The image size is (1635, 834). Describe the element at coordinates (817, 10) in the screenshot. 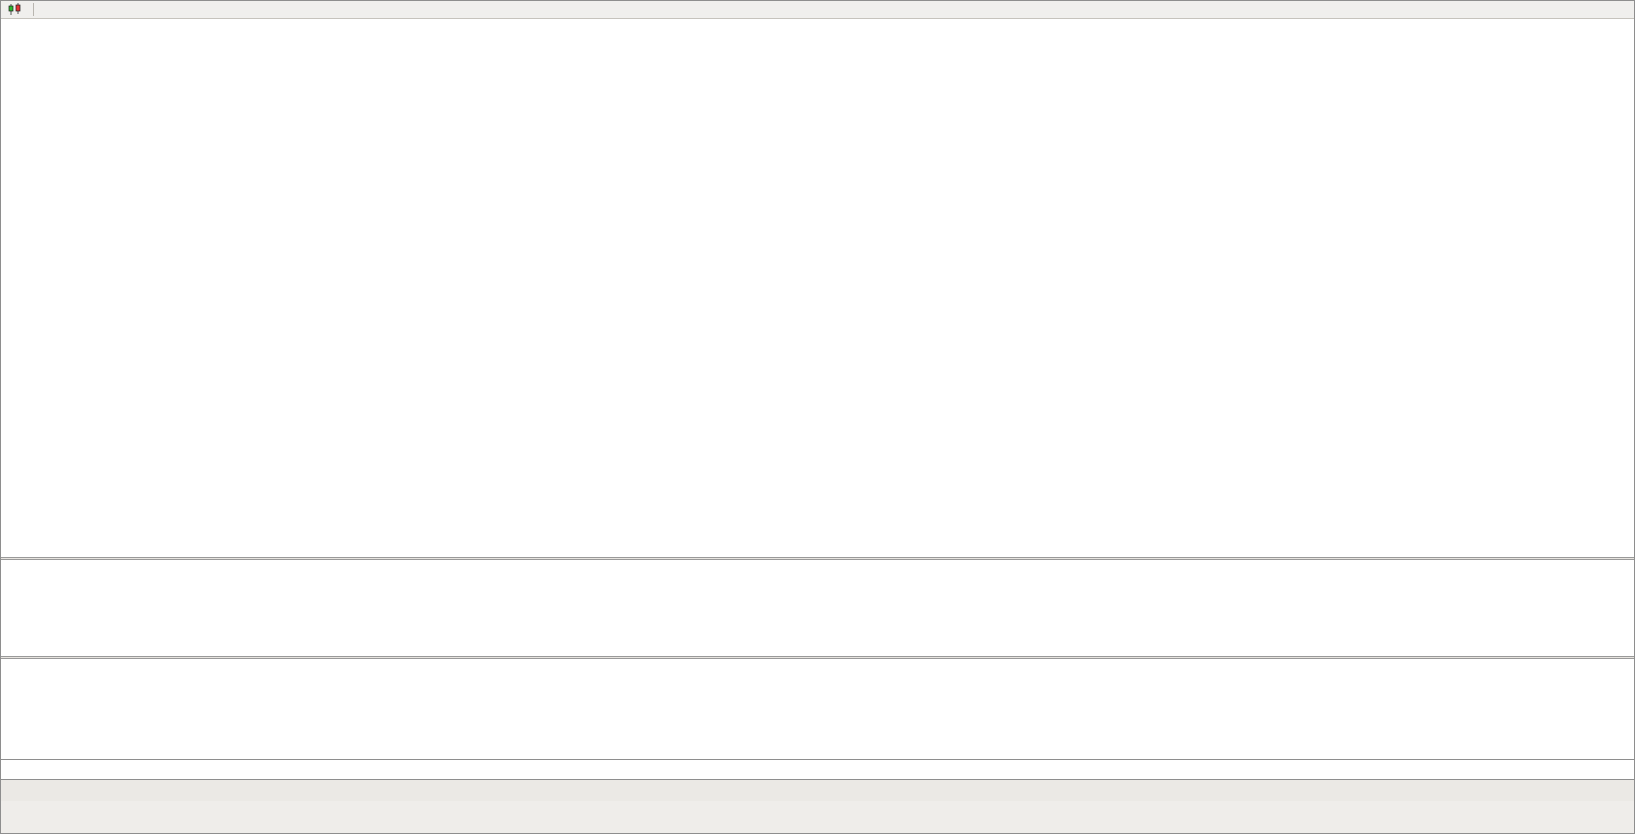

I see `timeframe-toolbar` at that location.